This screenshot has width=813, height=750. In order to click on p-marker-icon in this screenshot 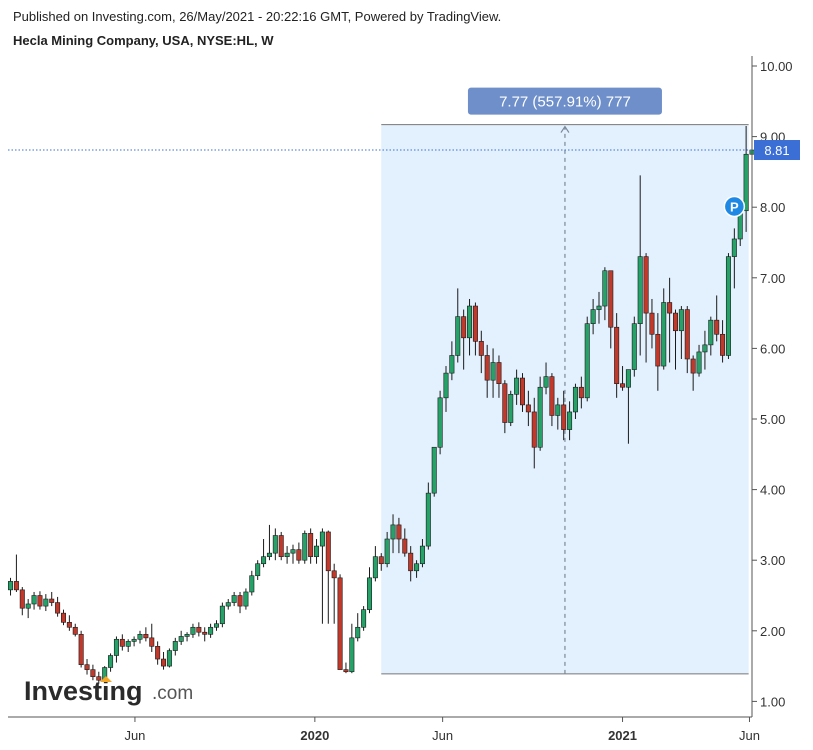, I will do `click(734, 206)`.